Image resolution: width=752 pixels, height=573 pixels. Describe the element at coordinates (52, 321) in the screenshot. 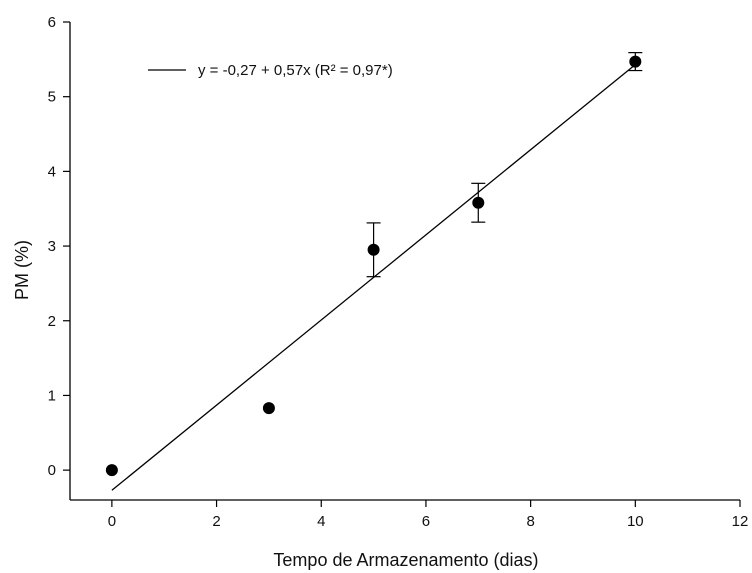

I see `y-tick-label: 2` at that location.